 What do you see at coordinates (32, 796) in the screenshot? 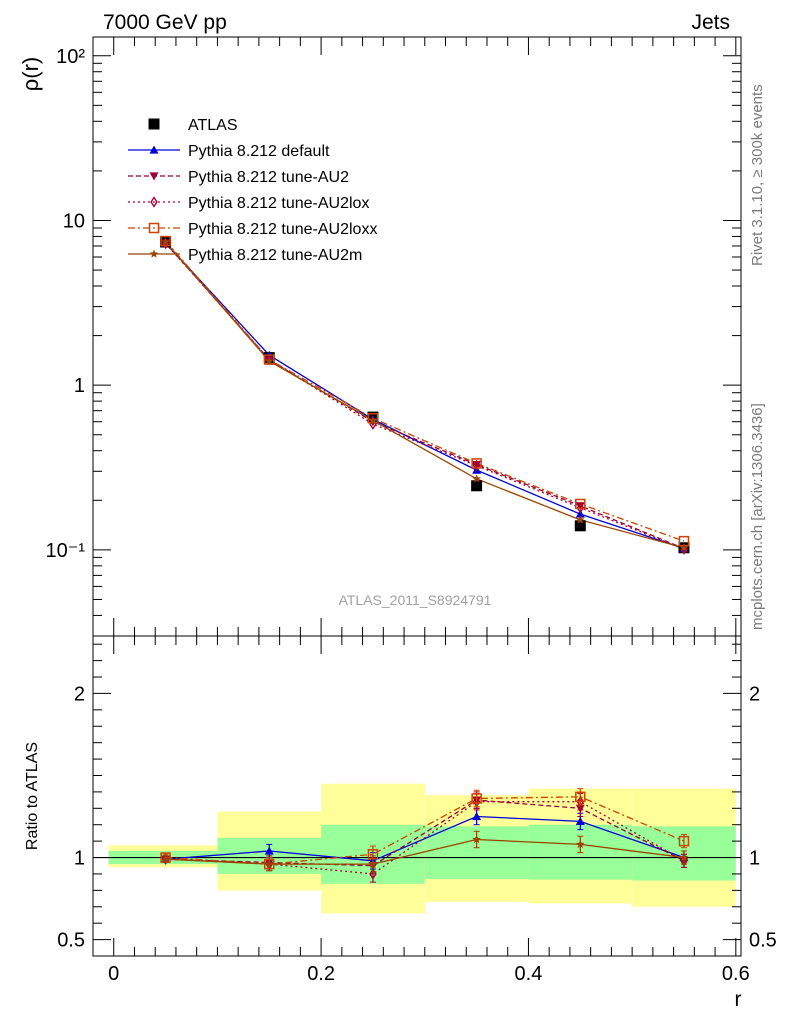
I see `ratio-y-axis-label: Ratio to ATLAS` at bounding box center [32, 796].